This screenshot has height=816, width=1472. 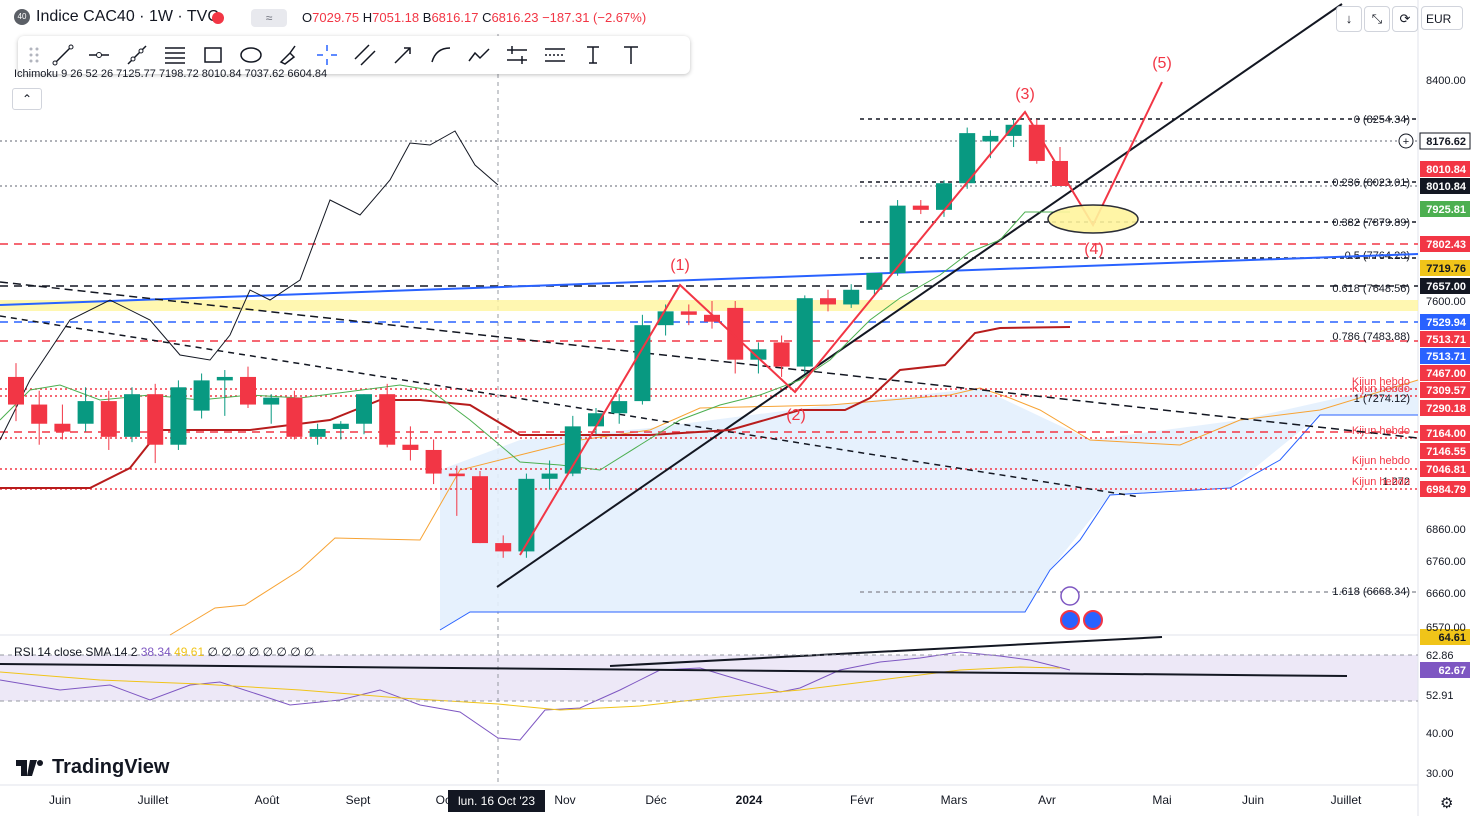 I want to click on rectangle-icon, so click(x=213, y=55).